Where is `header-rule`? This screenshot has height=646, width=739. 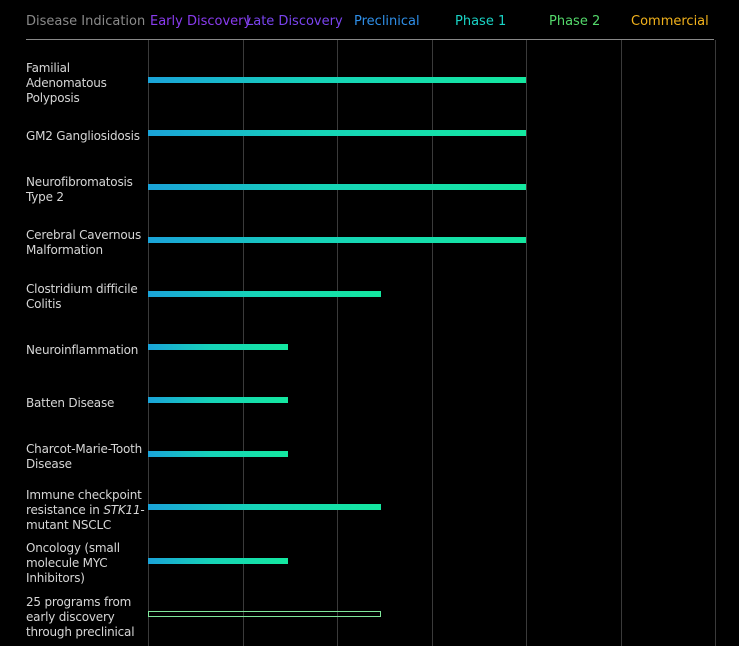
header-rule is located at coordinates (370, 39).